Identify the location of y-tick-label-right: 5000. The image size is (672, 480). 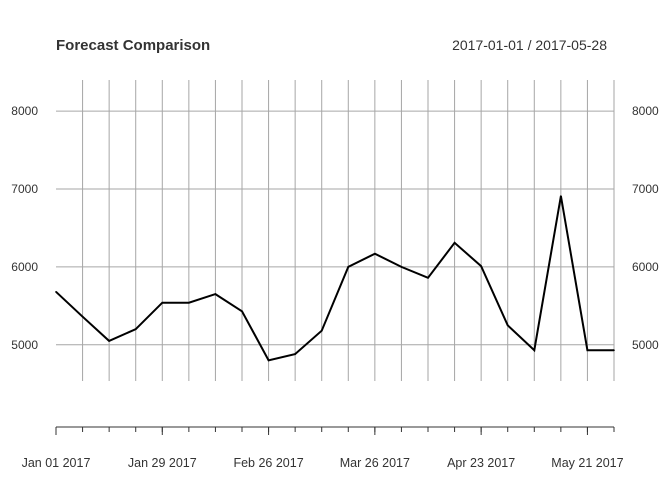
(645, 345).